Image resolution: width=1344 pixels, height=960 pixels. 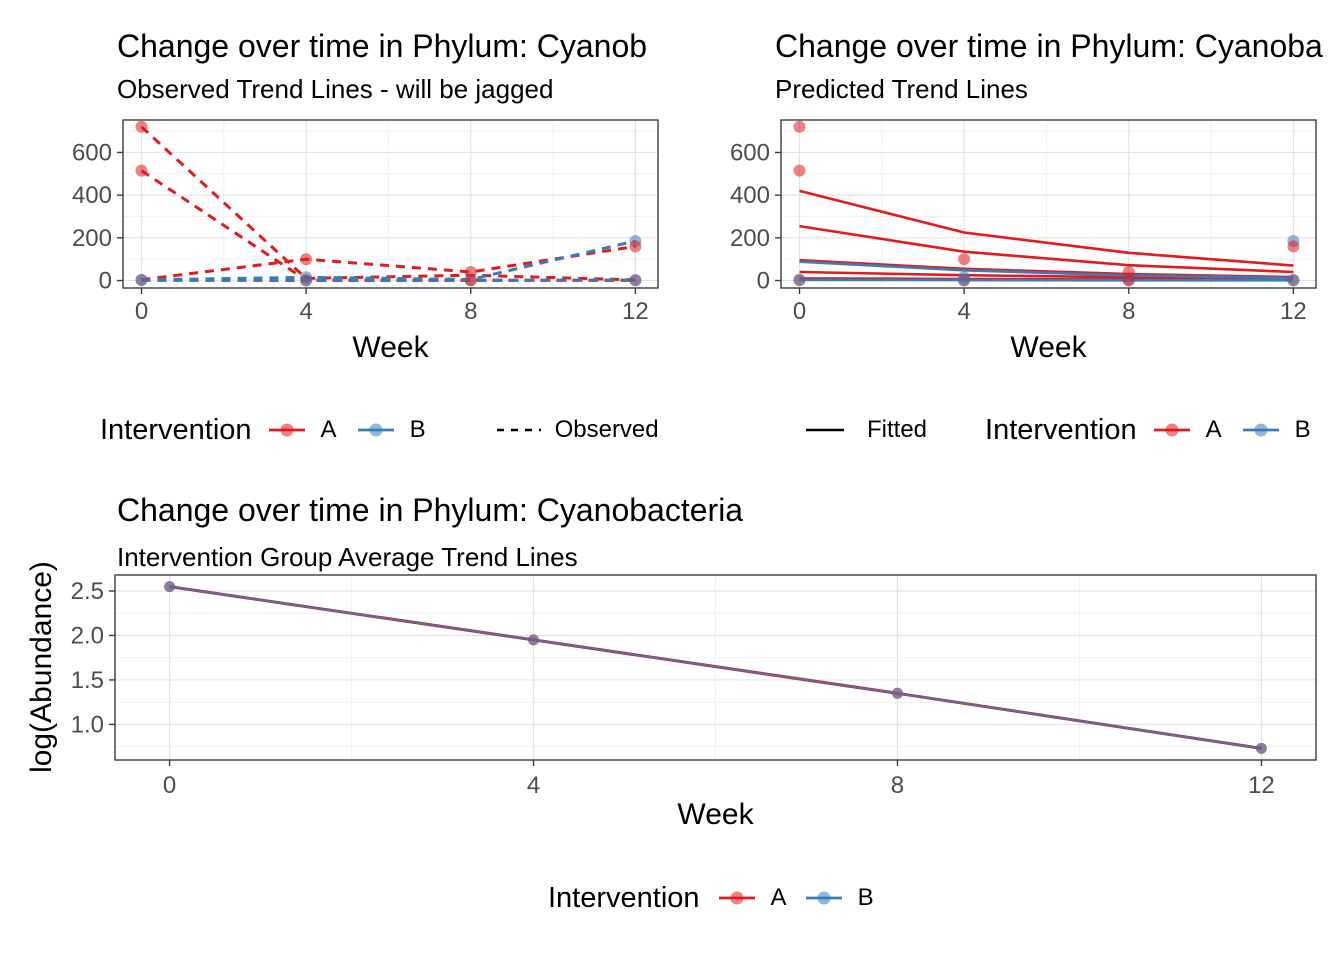 What do you see at coordinates (365, 222) in the screenshot?
I see `observed-plot-area: 0 4 8 12 0 200 400 600` at bounding box center [365, 222].